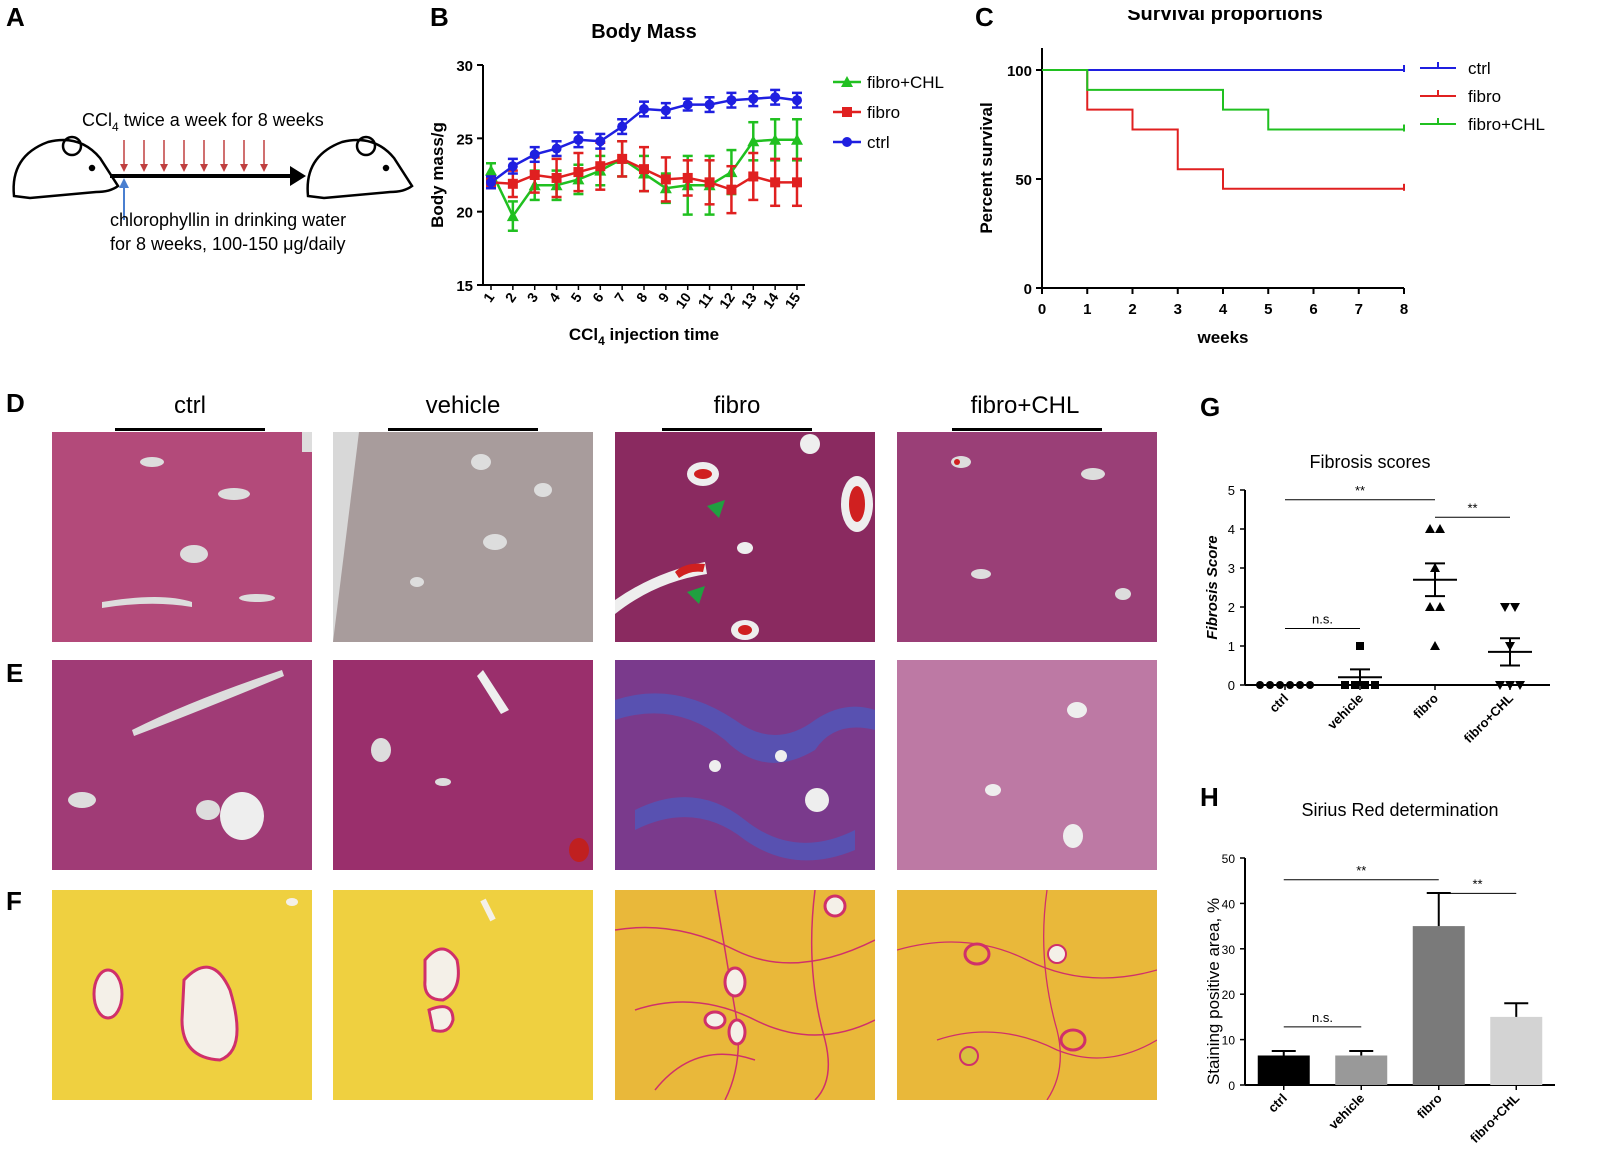 Image resolution: width=1600 pixels, height=1153 pixels. What do you see at coordinates (1210, 407) in the screenshot?
I see `panel-label-g: G` at bounding box center [1210, 407].